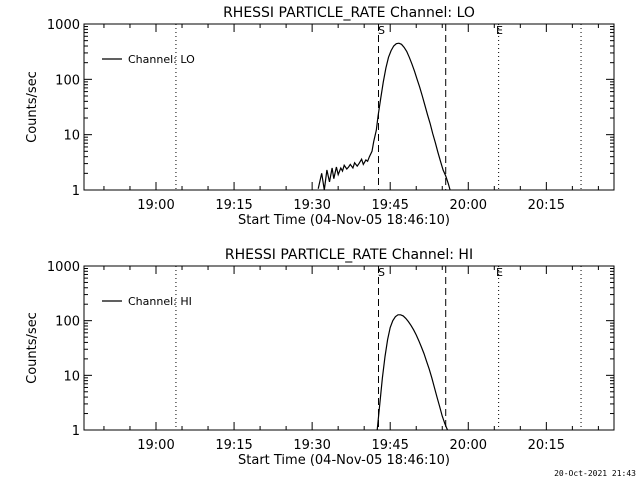 Image resolution: width=640 pixels, height=480 pixels. Describe the element at coordinates (595, 473) in the screenshot. I see `generated-timestamp: 20-Oct-2021 21:43` at that location.